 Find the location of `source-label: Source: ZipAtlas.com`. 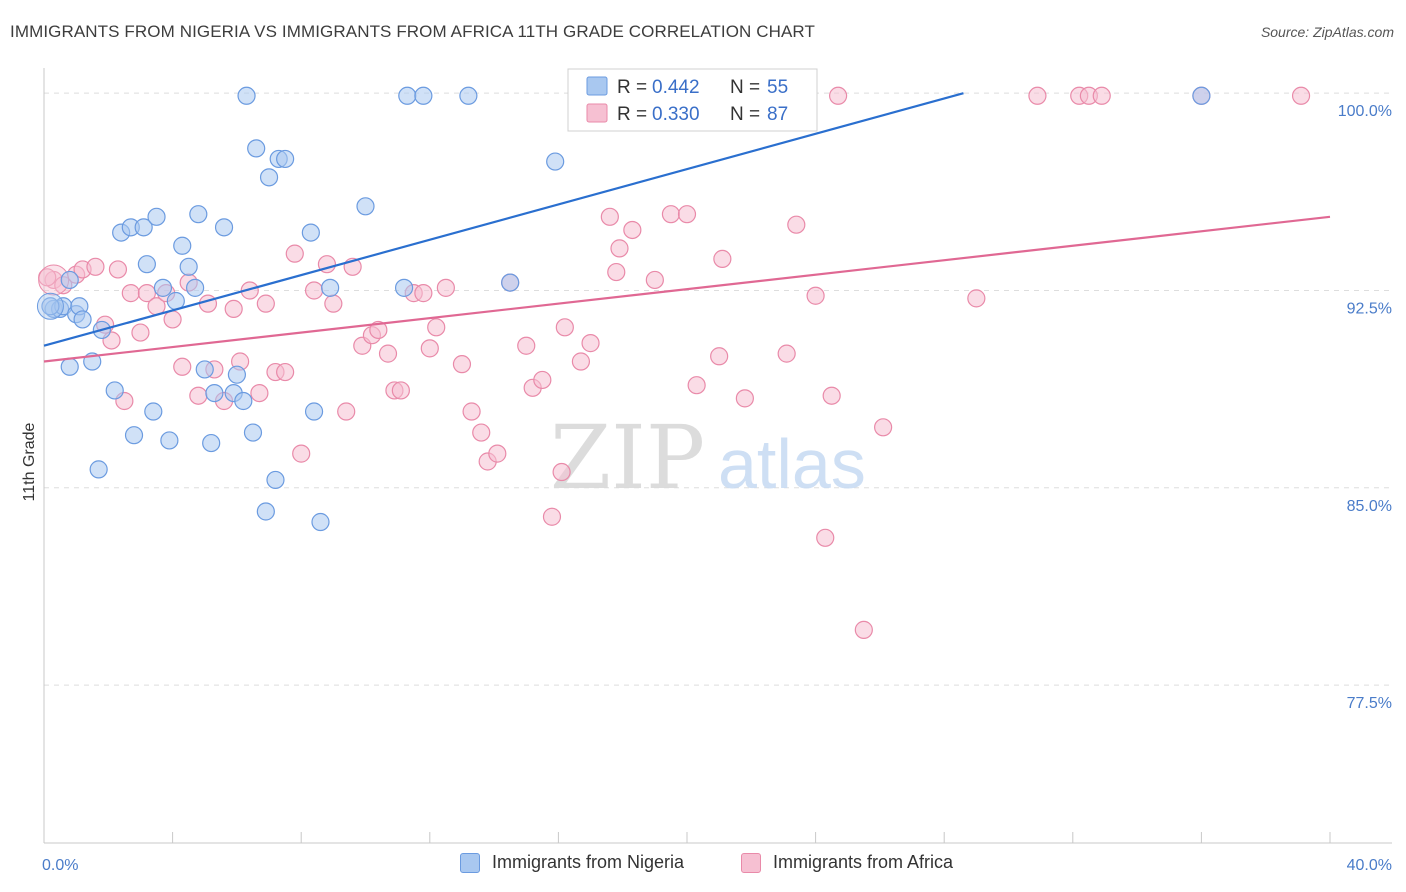

source-label: Source: ZipAtlas.com is located at coordinates (1327, 32).